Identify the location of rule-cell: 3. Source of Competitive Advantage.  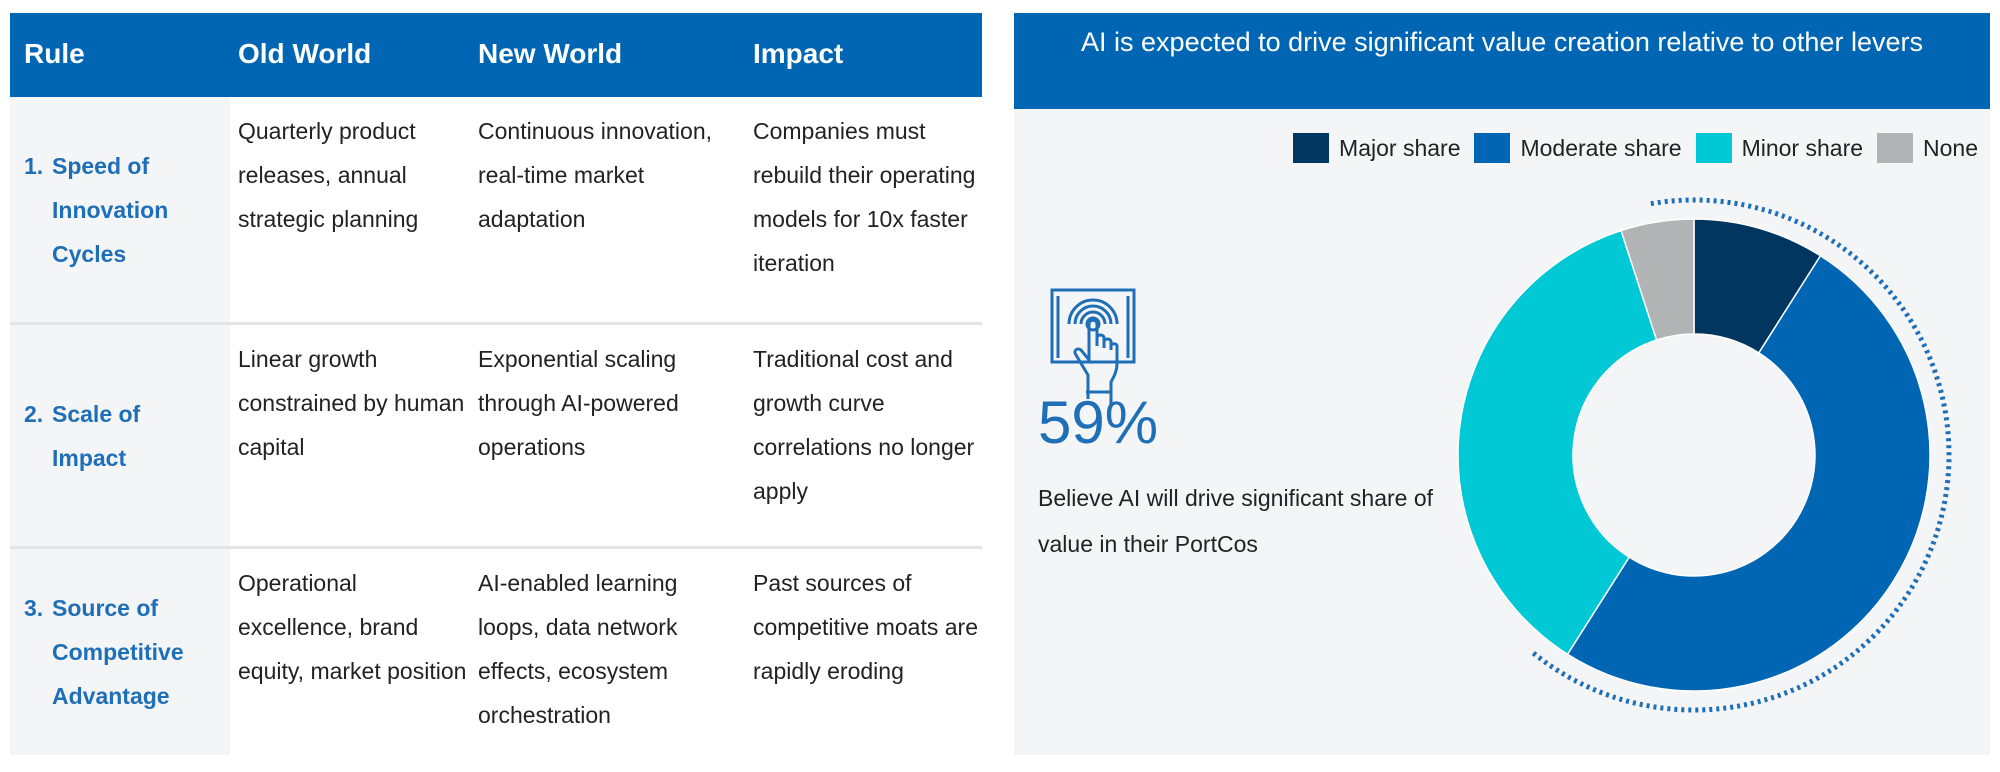
(120, 652).